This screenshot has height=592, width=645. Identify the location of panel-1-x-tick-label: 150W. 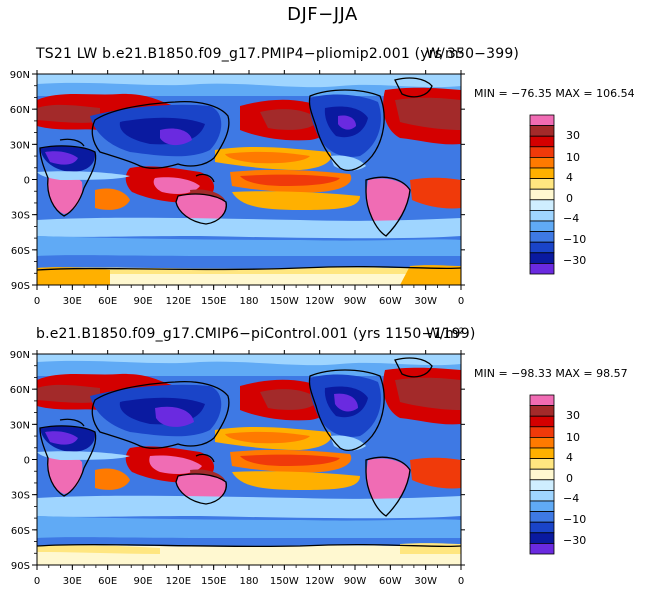
(284, 301).